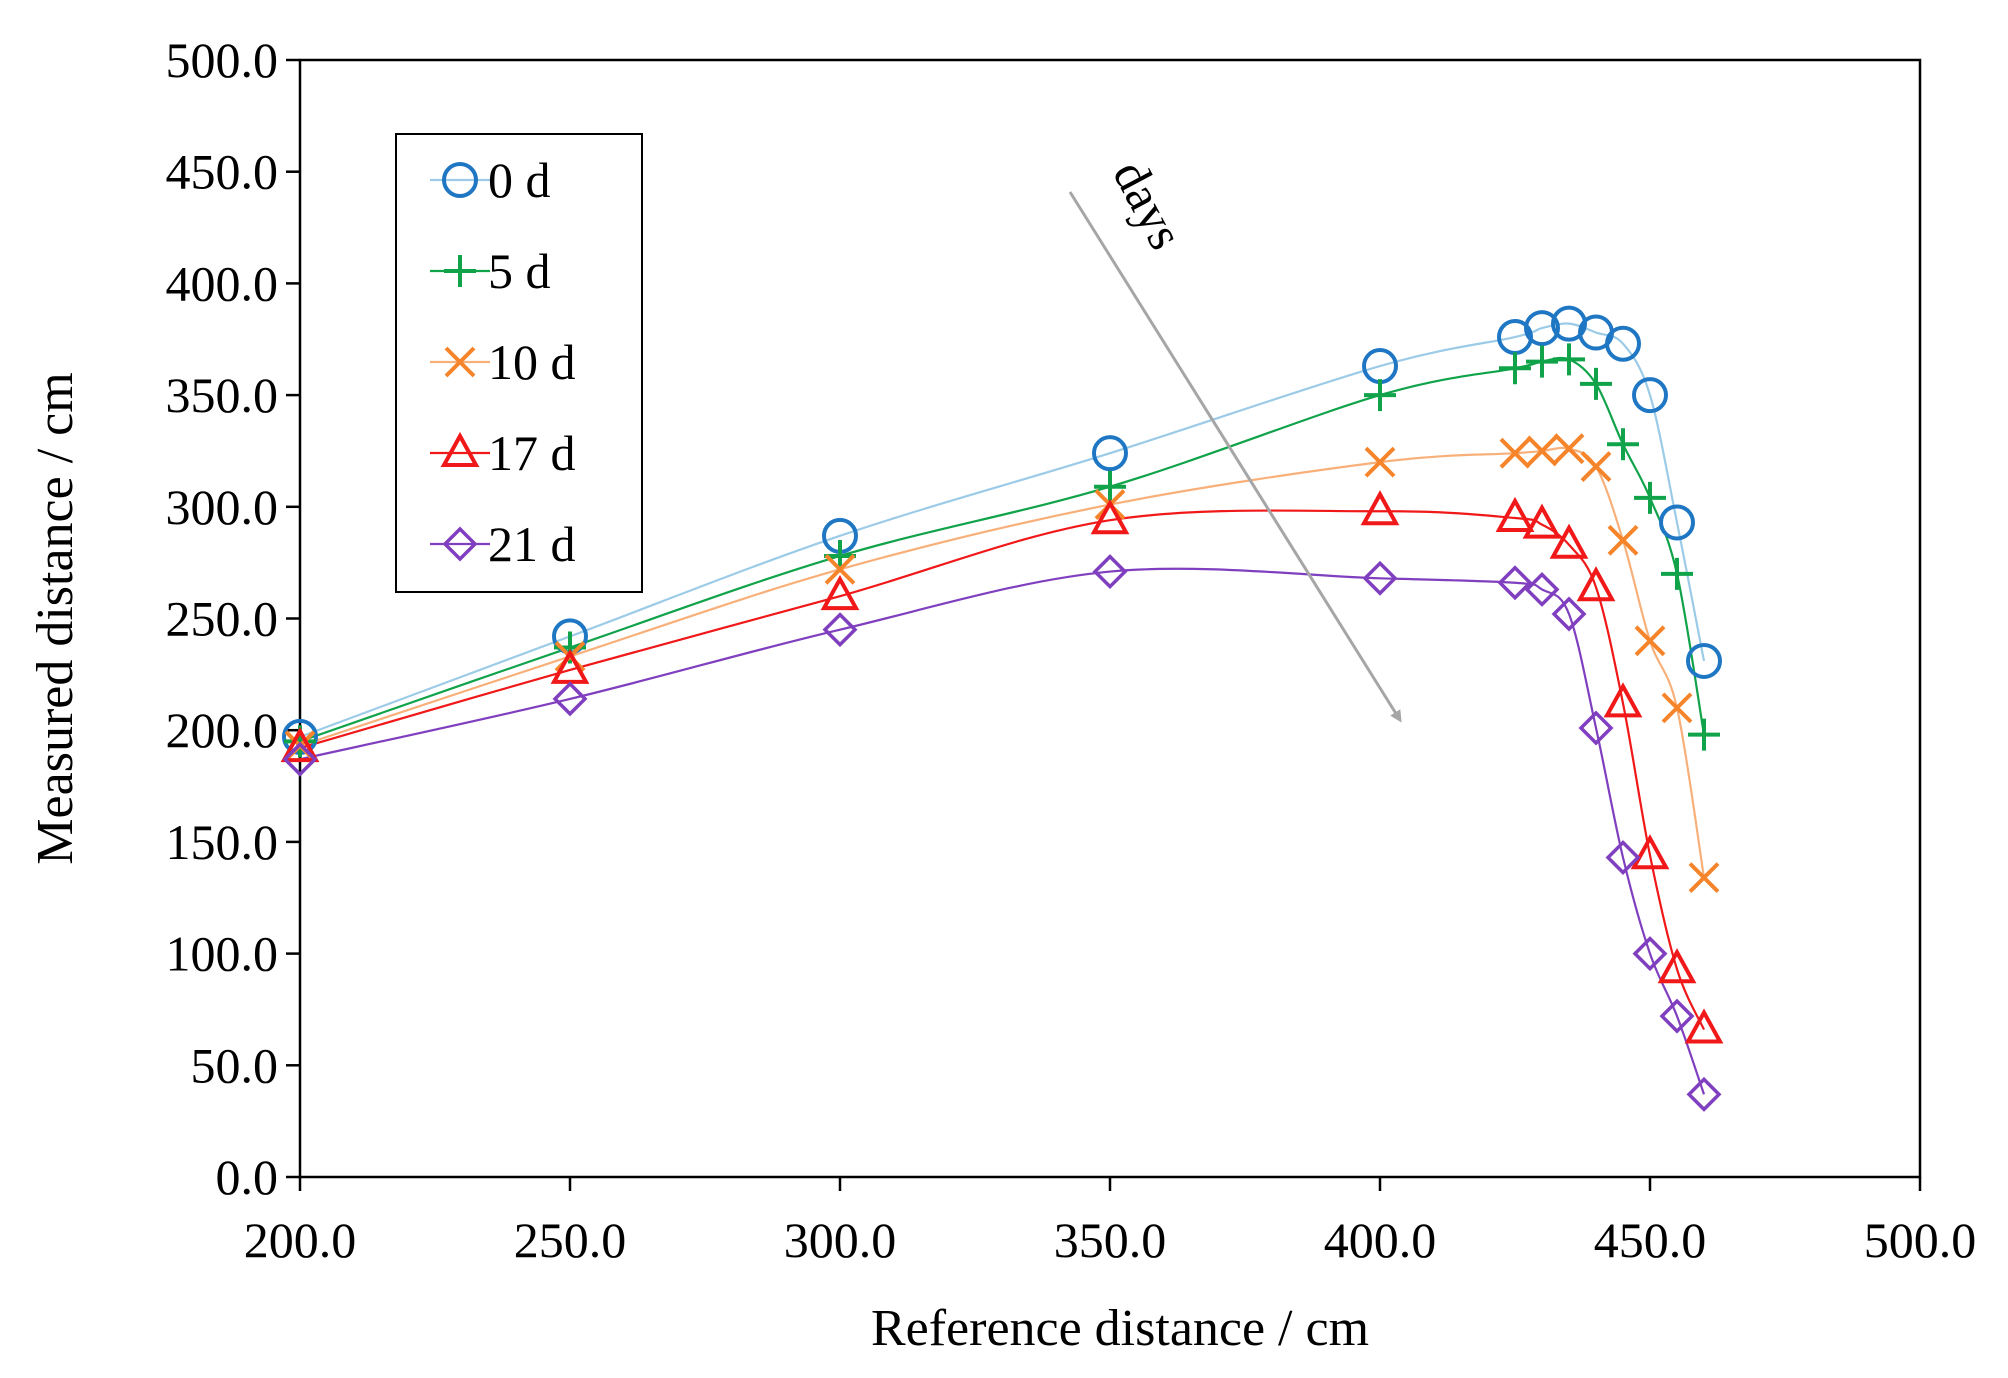  I want to click on days-label: days, so click(1148, 204).